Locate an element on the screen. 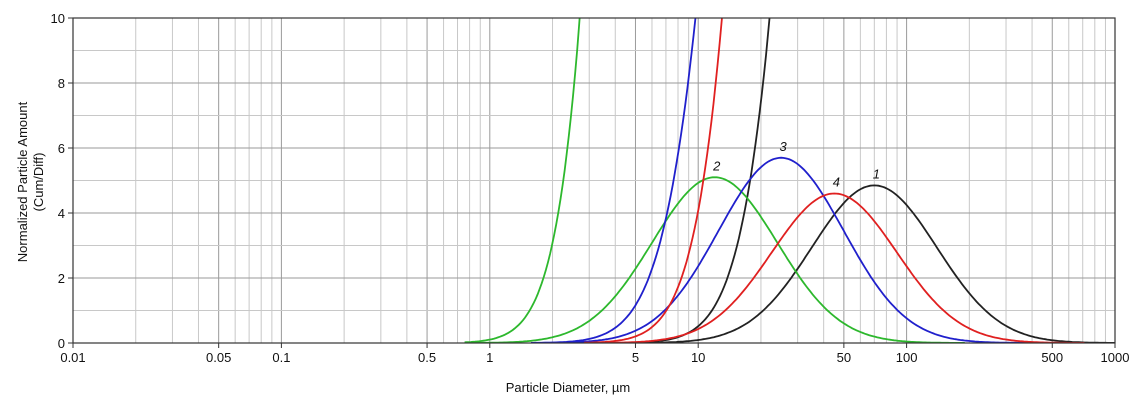 Image resolution: width=1136 pixels, height=401 pixels. curve-label-1: 1 is located at coordinates (876, 173).